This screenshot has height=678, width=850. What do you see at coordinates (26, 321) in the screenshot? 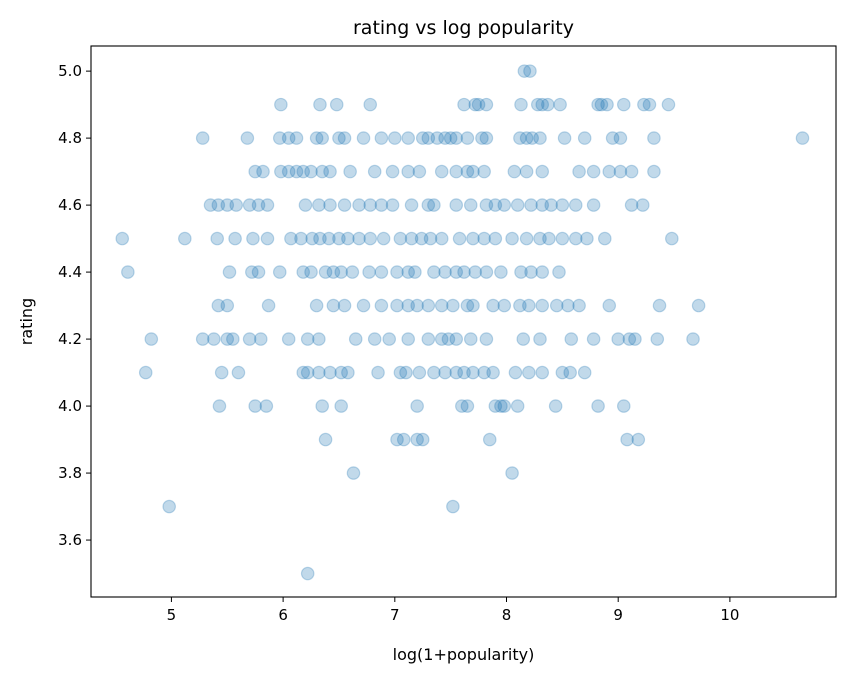
I see `y-axis-label: rating` at bounding box center [26, 321].